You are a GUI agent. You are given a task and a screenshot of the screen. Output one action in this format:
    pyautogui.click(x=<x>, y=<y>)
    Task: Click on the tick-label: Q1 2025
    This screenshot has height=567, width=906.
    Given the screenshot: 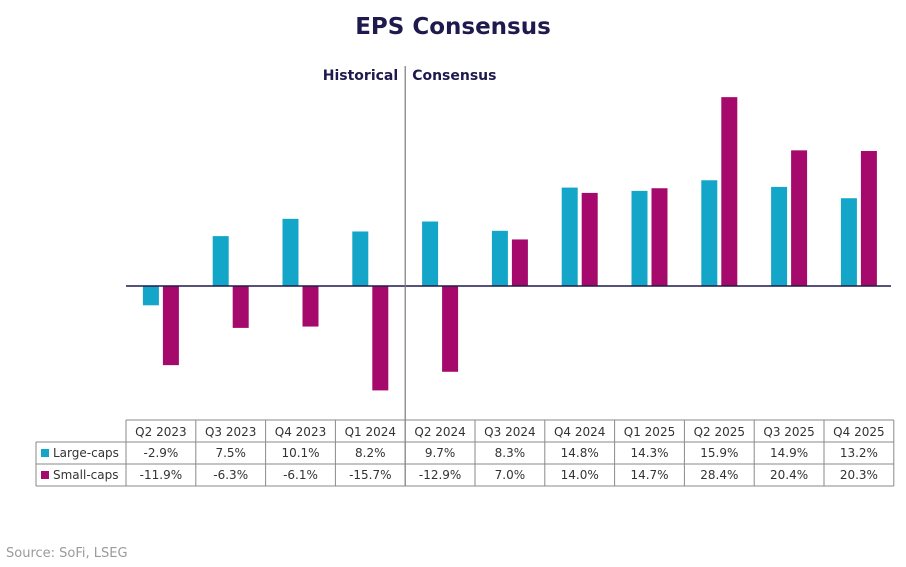 What is the action you would take?
    pyautogui.click(x=649, y=432)
    